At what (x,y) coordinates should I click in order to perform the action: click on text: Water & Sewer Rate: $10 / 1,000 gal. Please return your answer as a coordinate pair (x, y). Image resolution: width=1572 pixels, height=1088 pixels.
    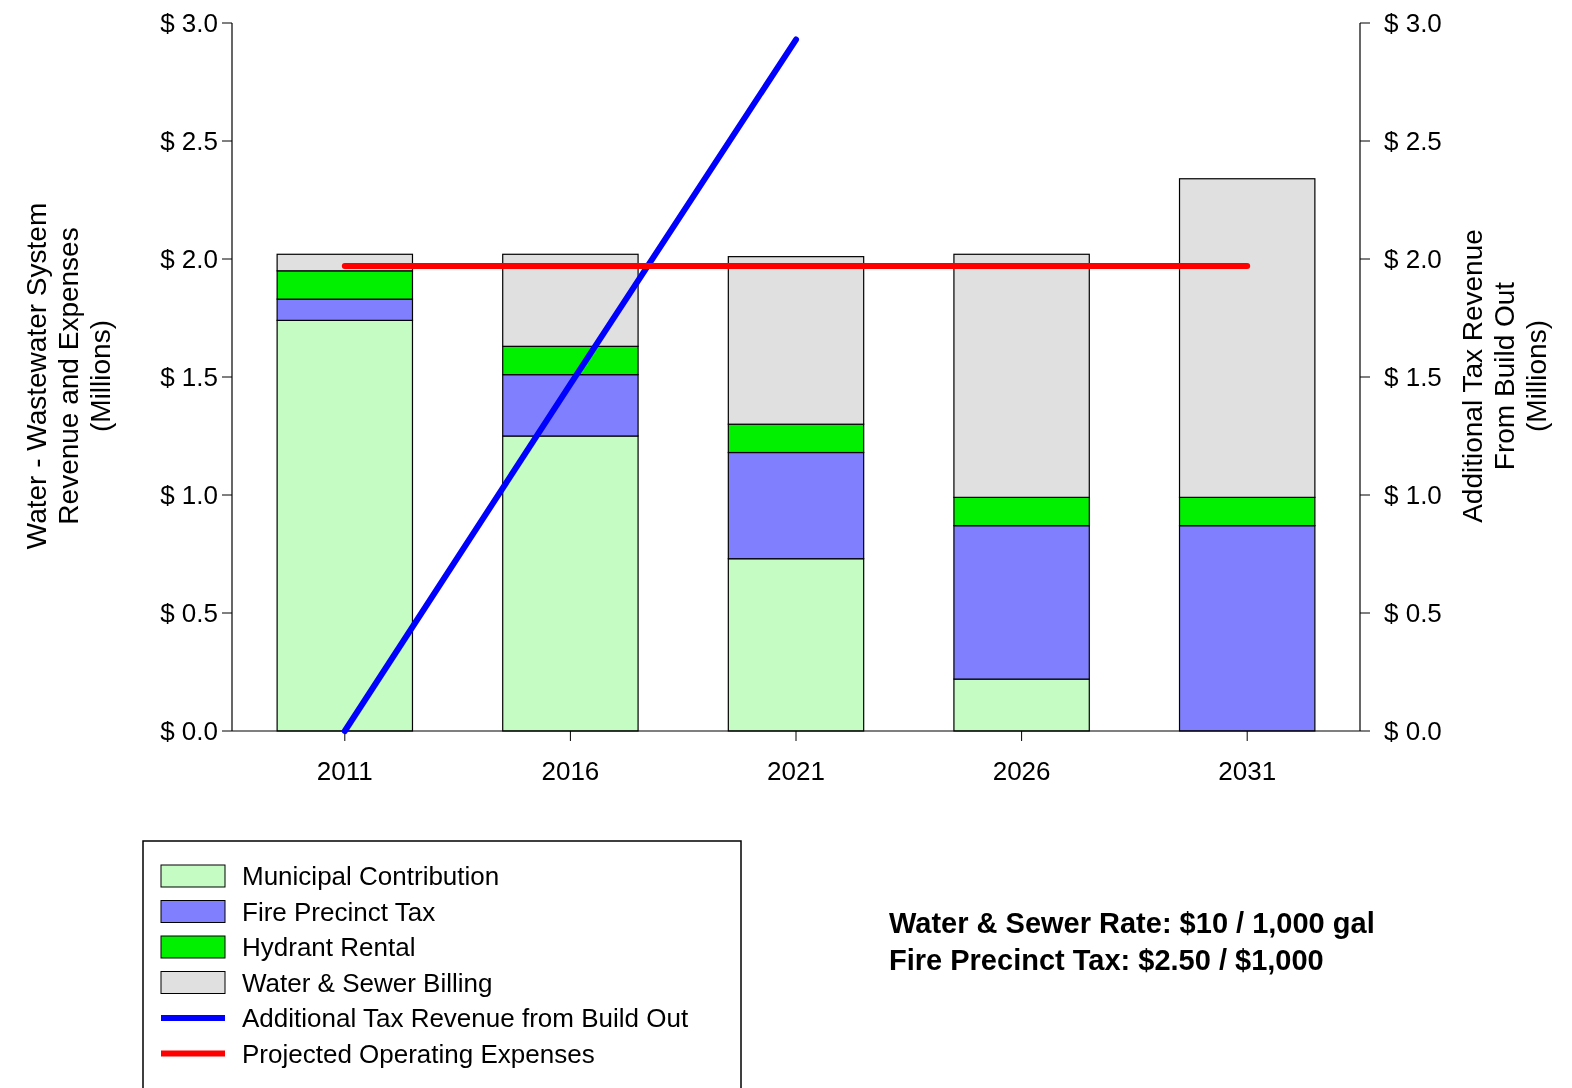
    Looking at the image, I should click on (1132, 923).